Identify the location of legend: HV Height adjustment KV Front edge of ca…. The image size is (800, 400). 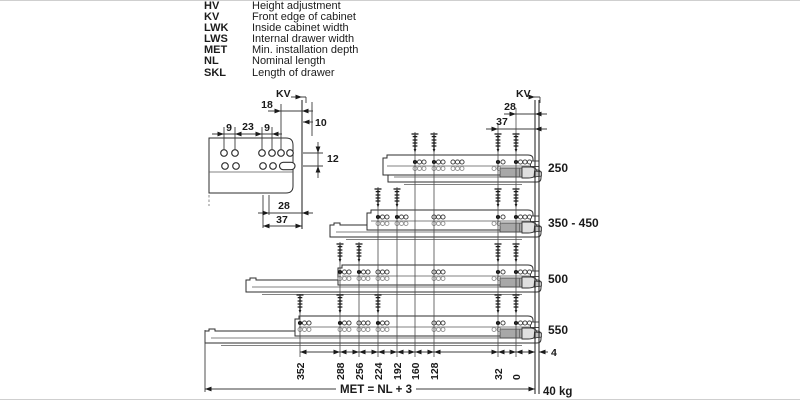
(281, 39).